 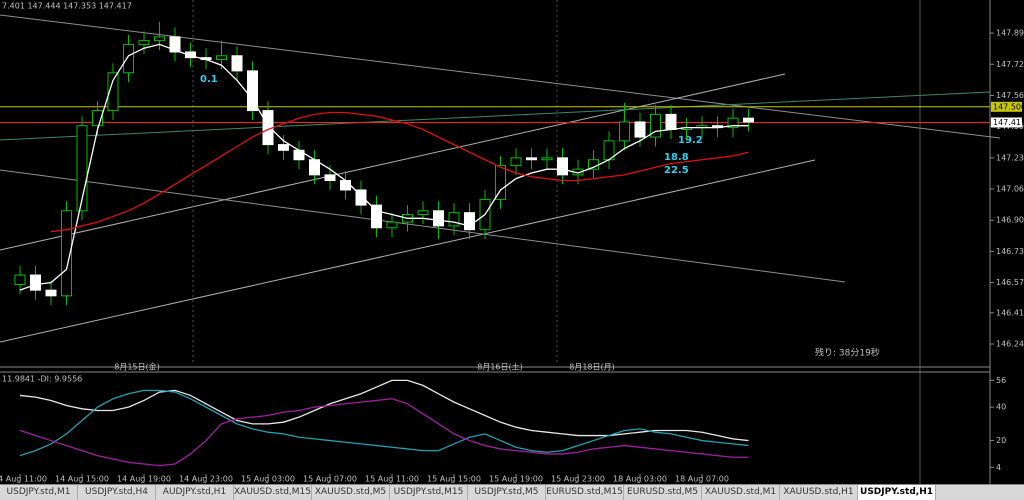 I want to click on x-tick-label: 15 Aug 15:00, so click(x=454, y=479).